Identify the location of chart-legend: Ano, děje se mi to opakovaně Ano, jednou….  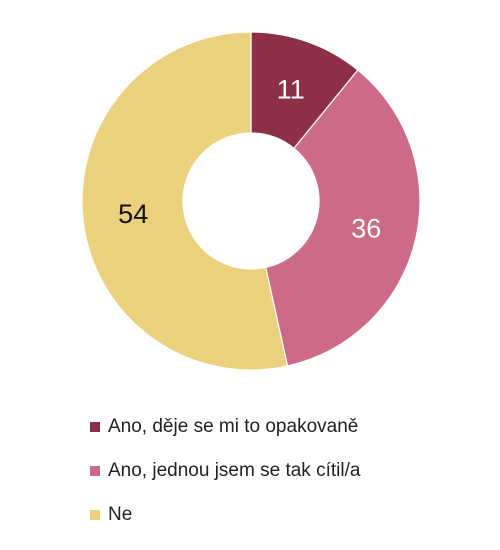
(225, 482).